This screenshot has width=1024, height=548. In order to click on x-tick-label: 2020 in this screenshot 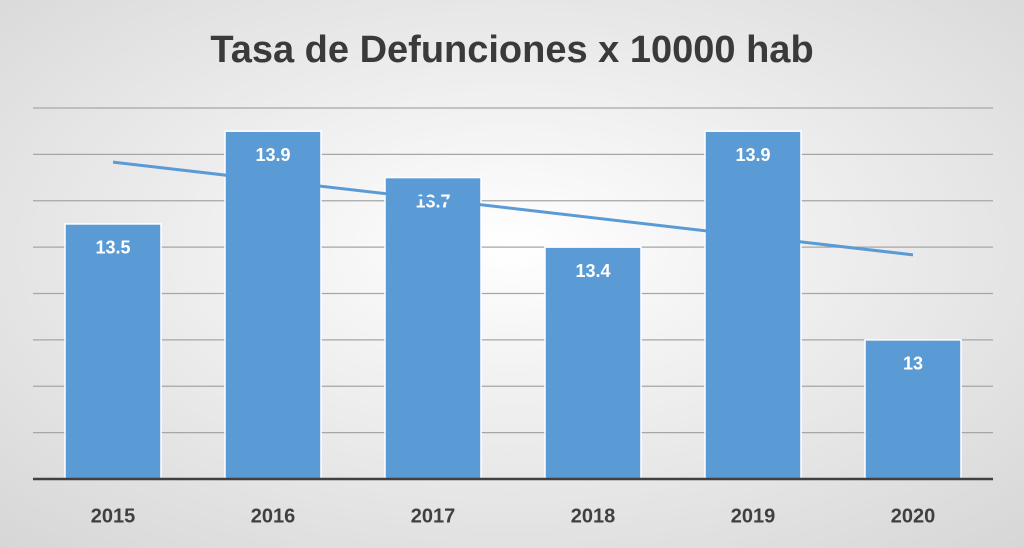, I will do `click(913, 516)`.